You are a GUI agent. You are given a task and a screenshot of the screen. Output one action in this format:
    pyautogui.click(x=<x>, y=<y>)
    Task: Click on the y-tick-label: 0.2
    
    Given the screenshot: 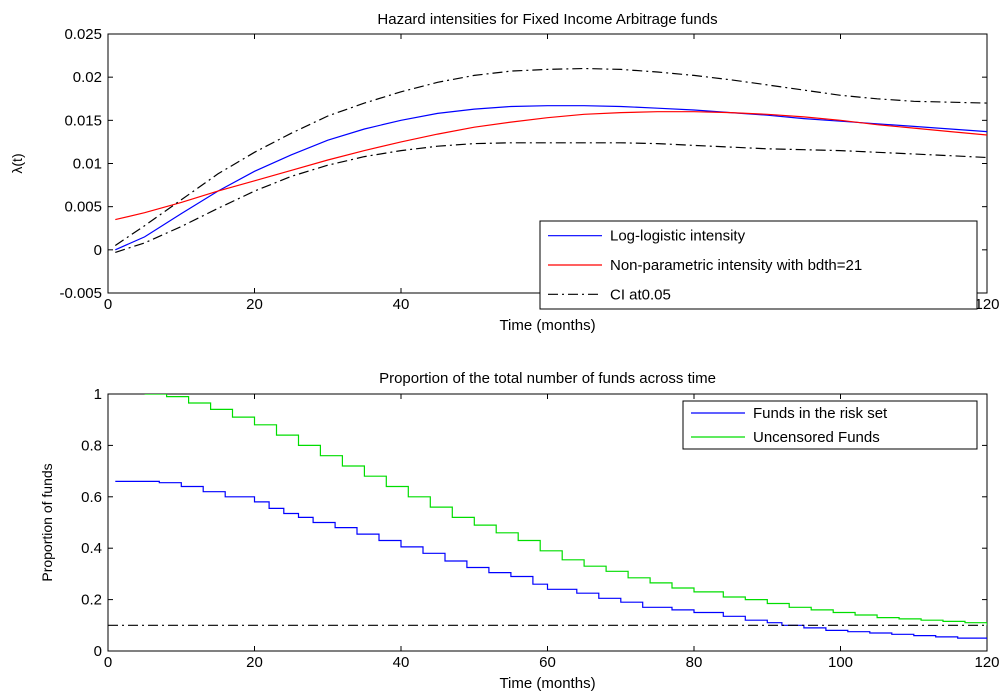 What is the action you would take?
    pyautogui.click(x=91, y=600)
    